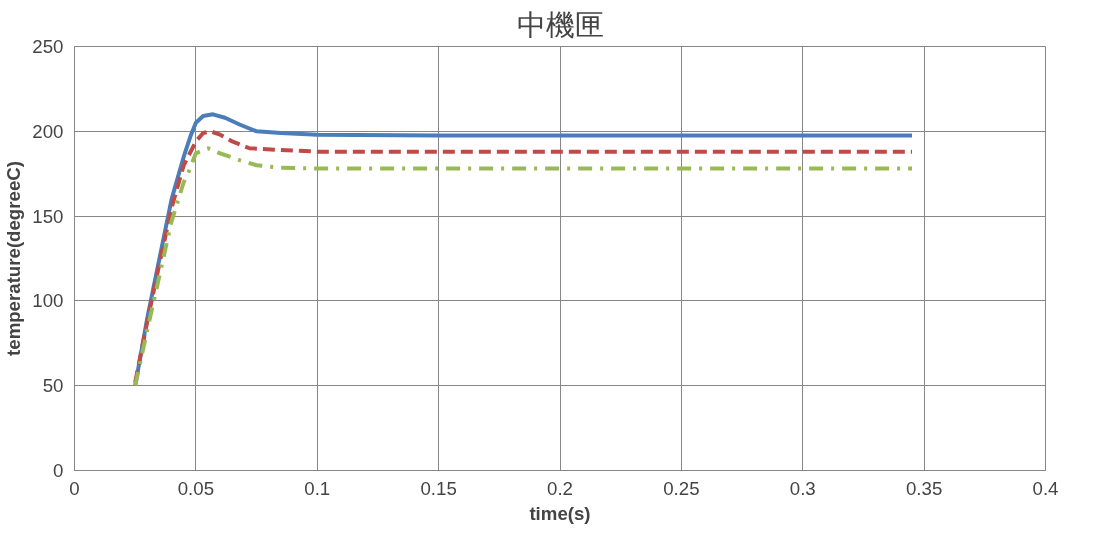  I want to click on y-tick-label: 200, so click(48, 131).